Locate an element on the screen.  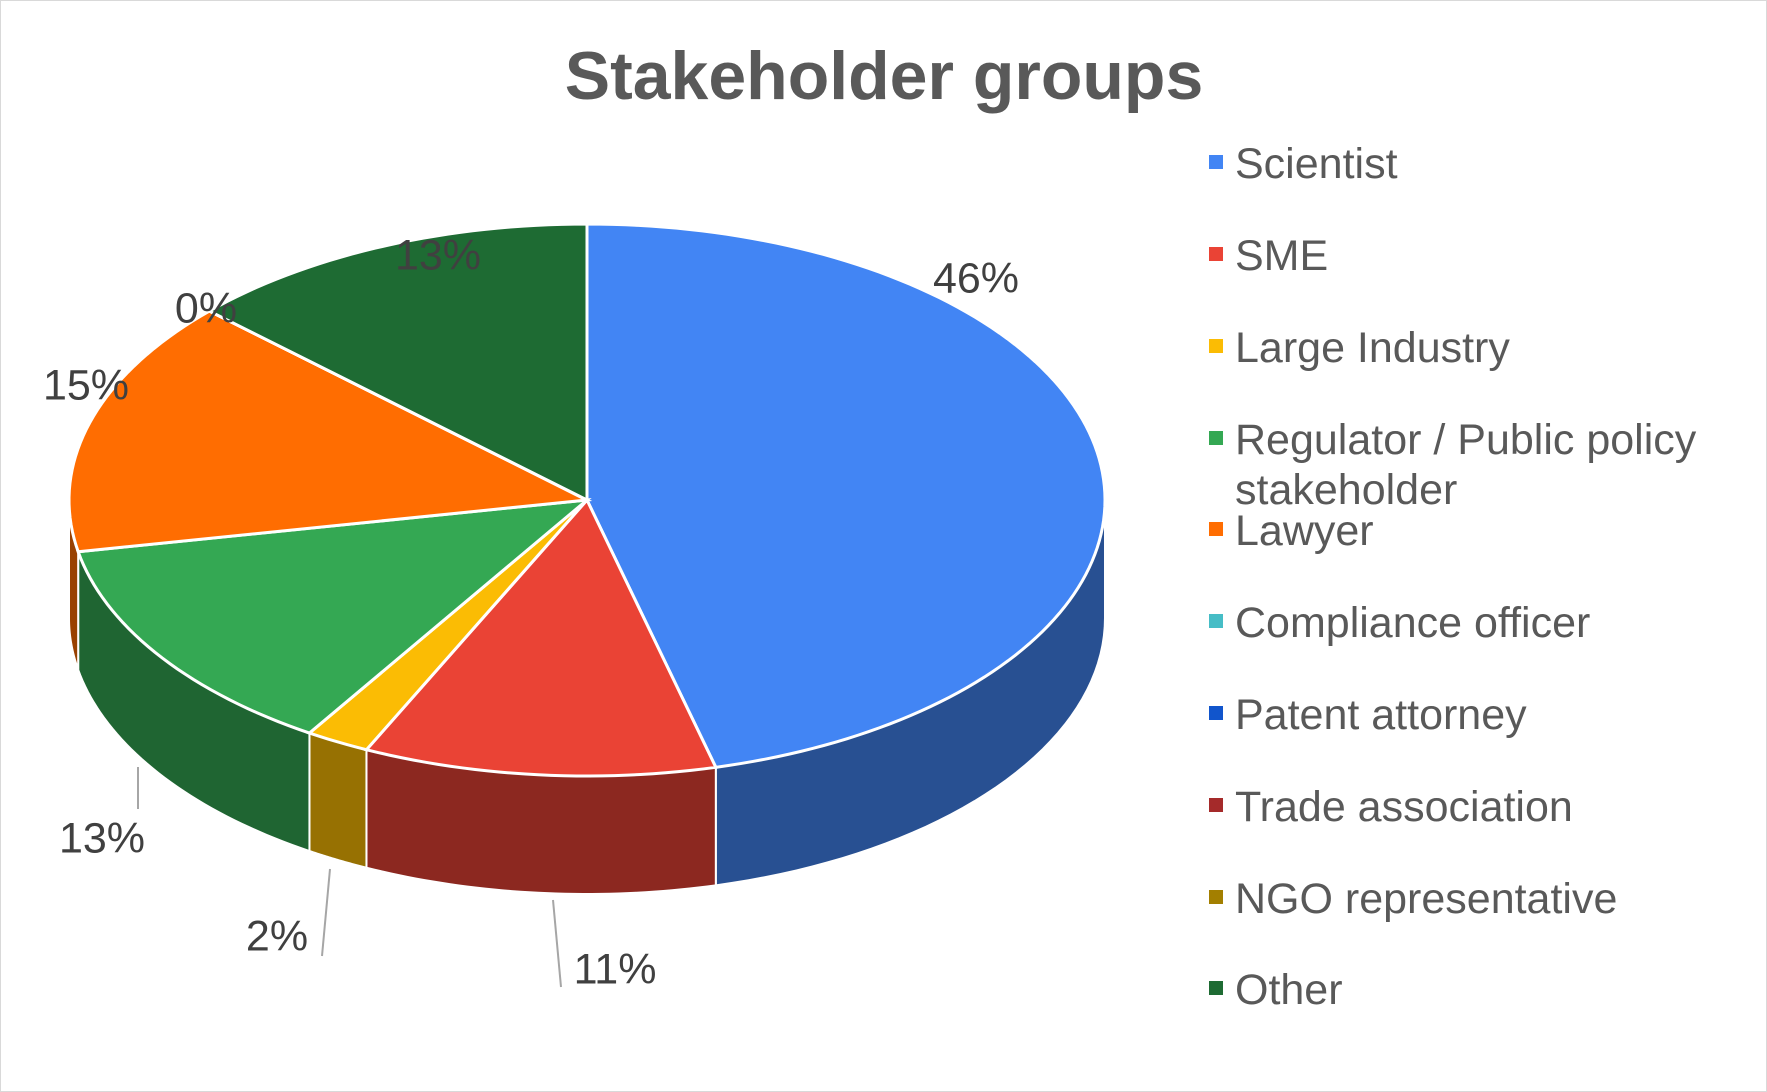
data-label: 11% is located at coordinates (615, 969).